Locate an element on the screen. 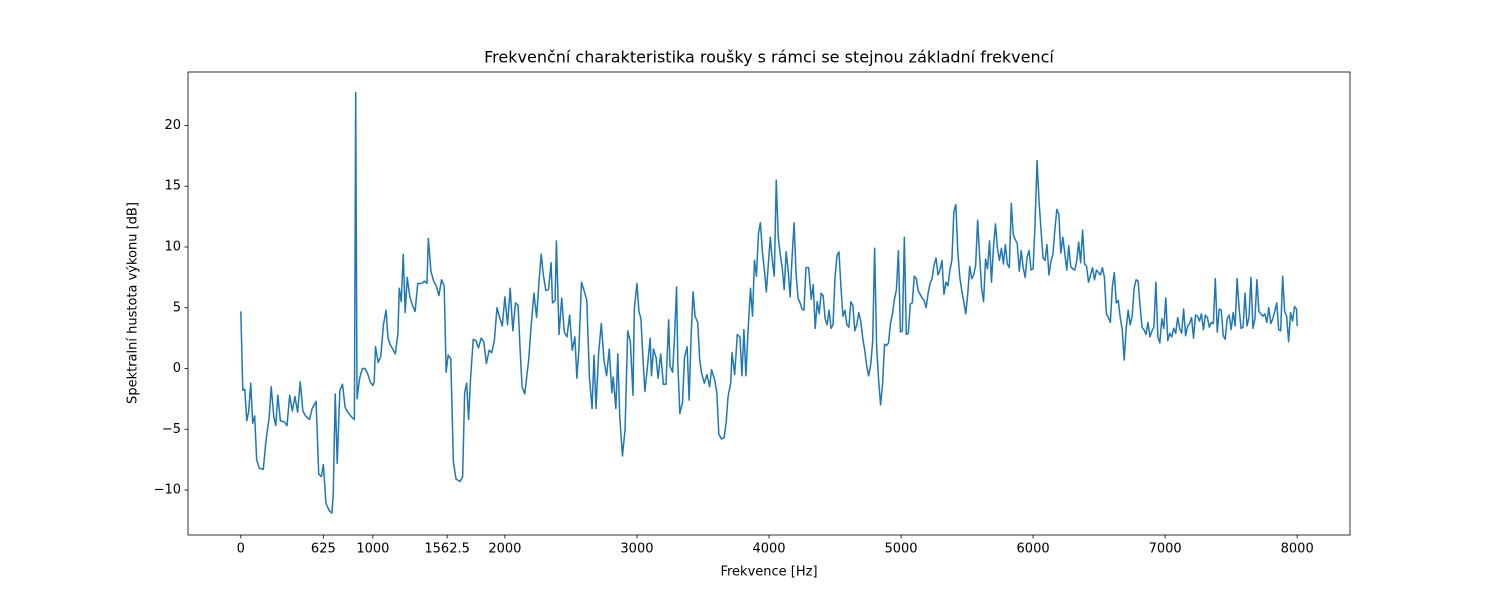 The height and width of the screenshot is (600, 1500). x-tick-label: 2000 is located at coordinates (504, 549).